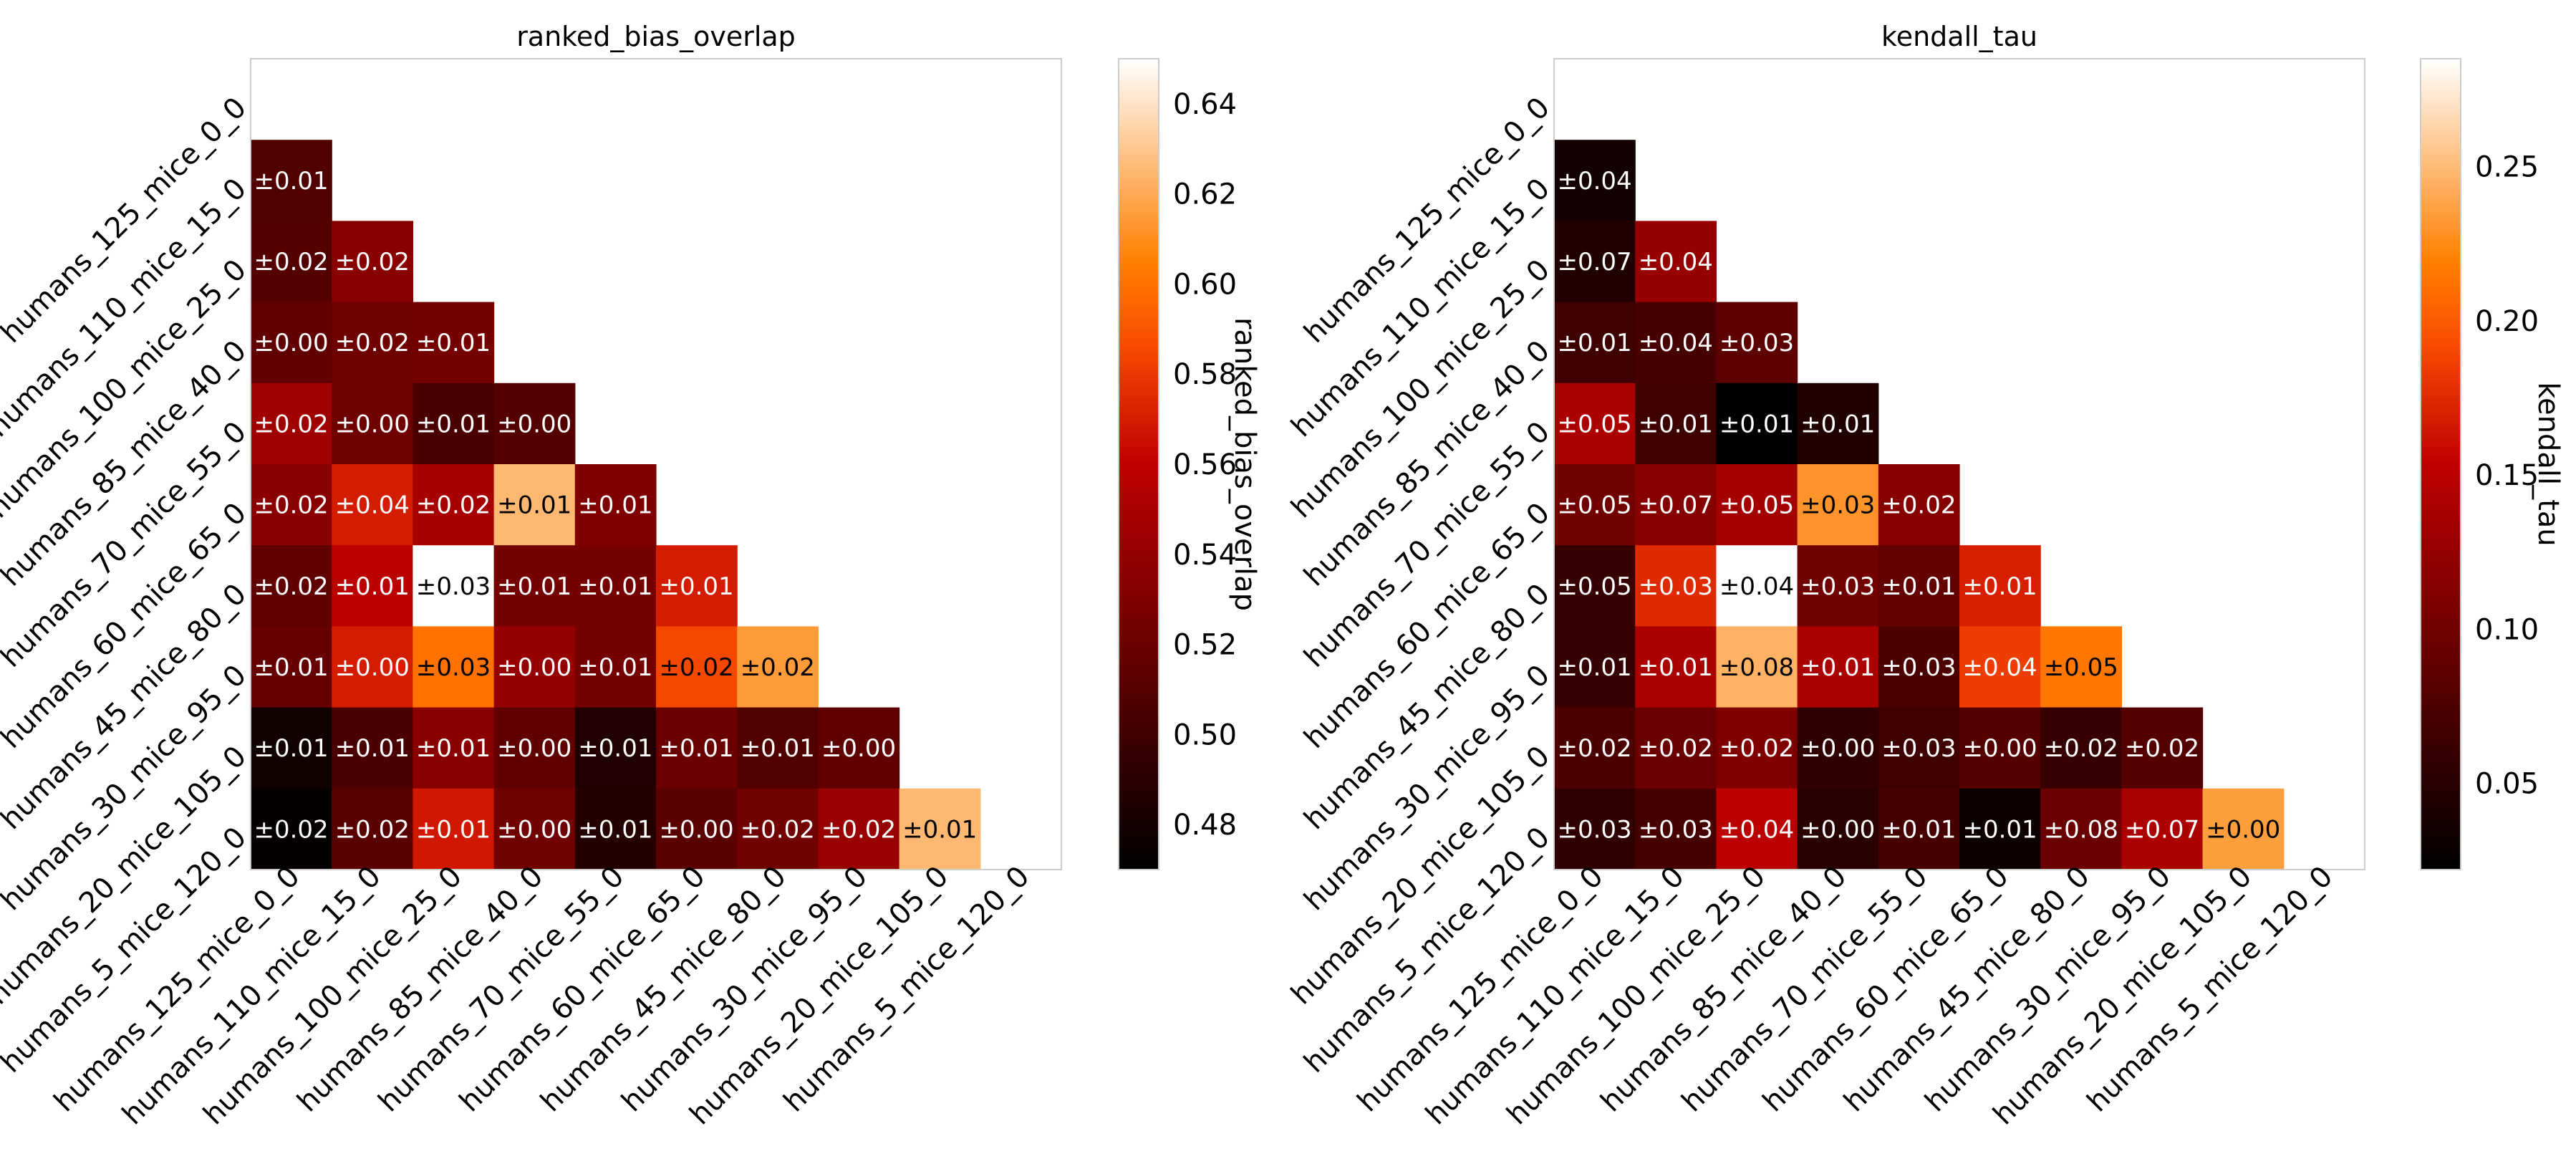  Describe the element at coordinates (2507, 167) in the screenshot. I see `colorbar-tick-label: 0.25` at that location.